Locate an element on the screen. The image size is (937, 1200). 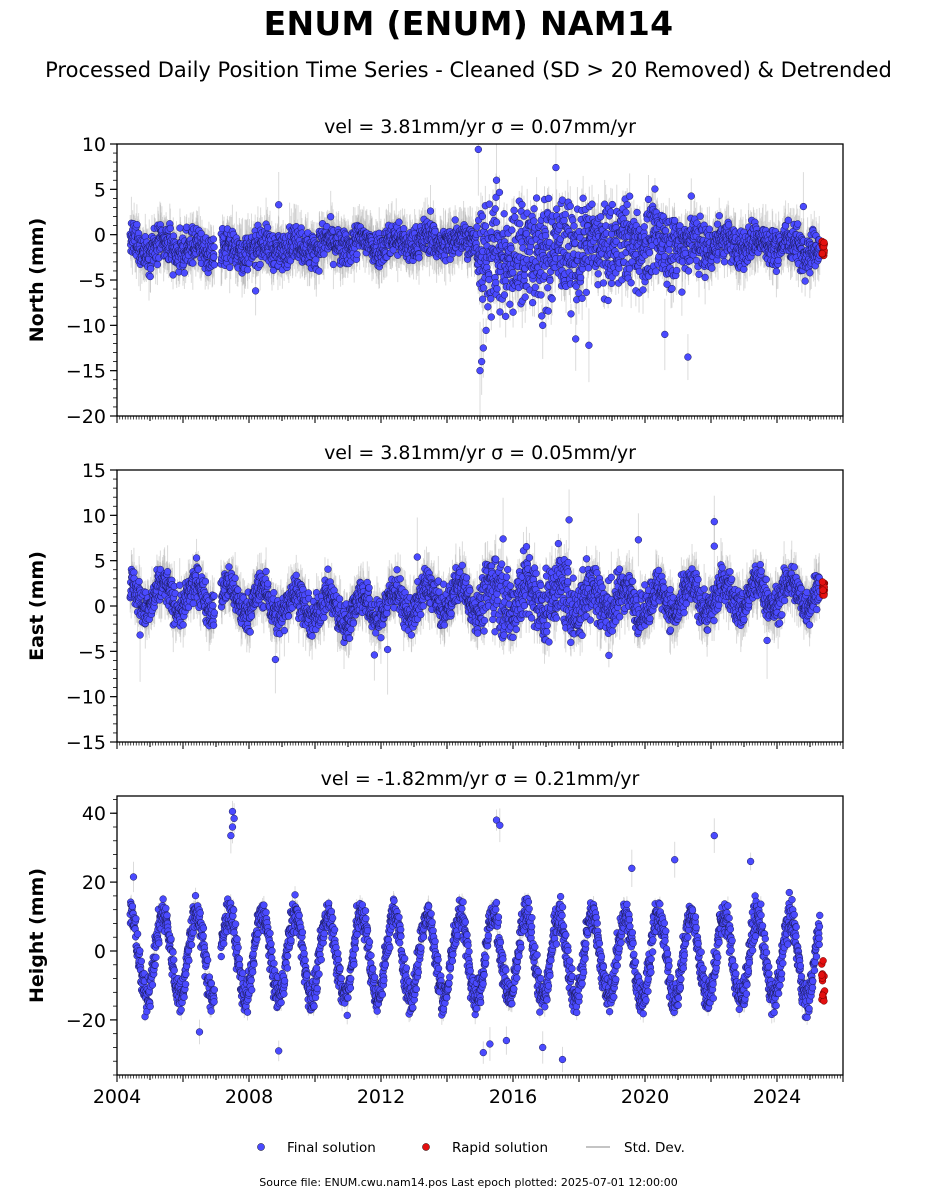
y-axis-label: North (mm) is located at coordinates (37, 280).